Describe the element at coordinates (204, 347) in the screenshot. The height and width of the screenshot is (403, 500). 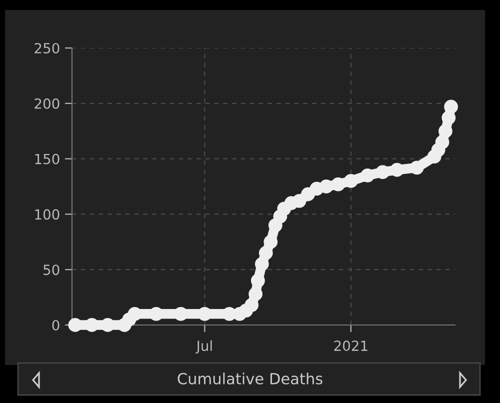
I see `x-tick-label: Jul` at that location.